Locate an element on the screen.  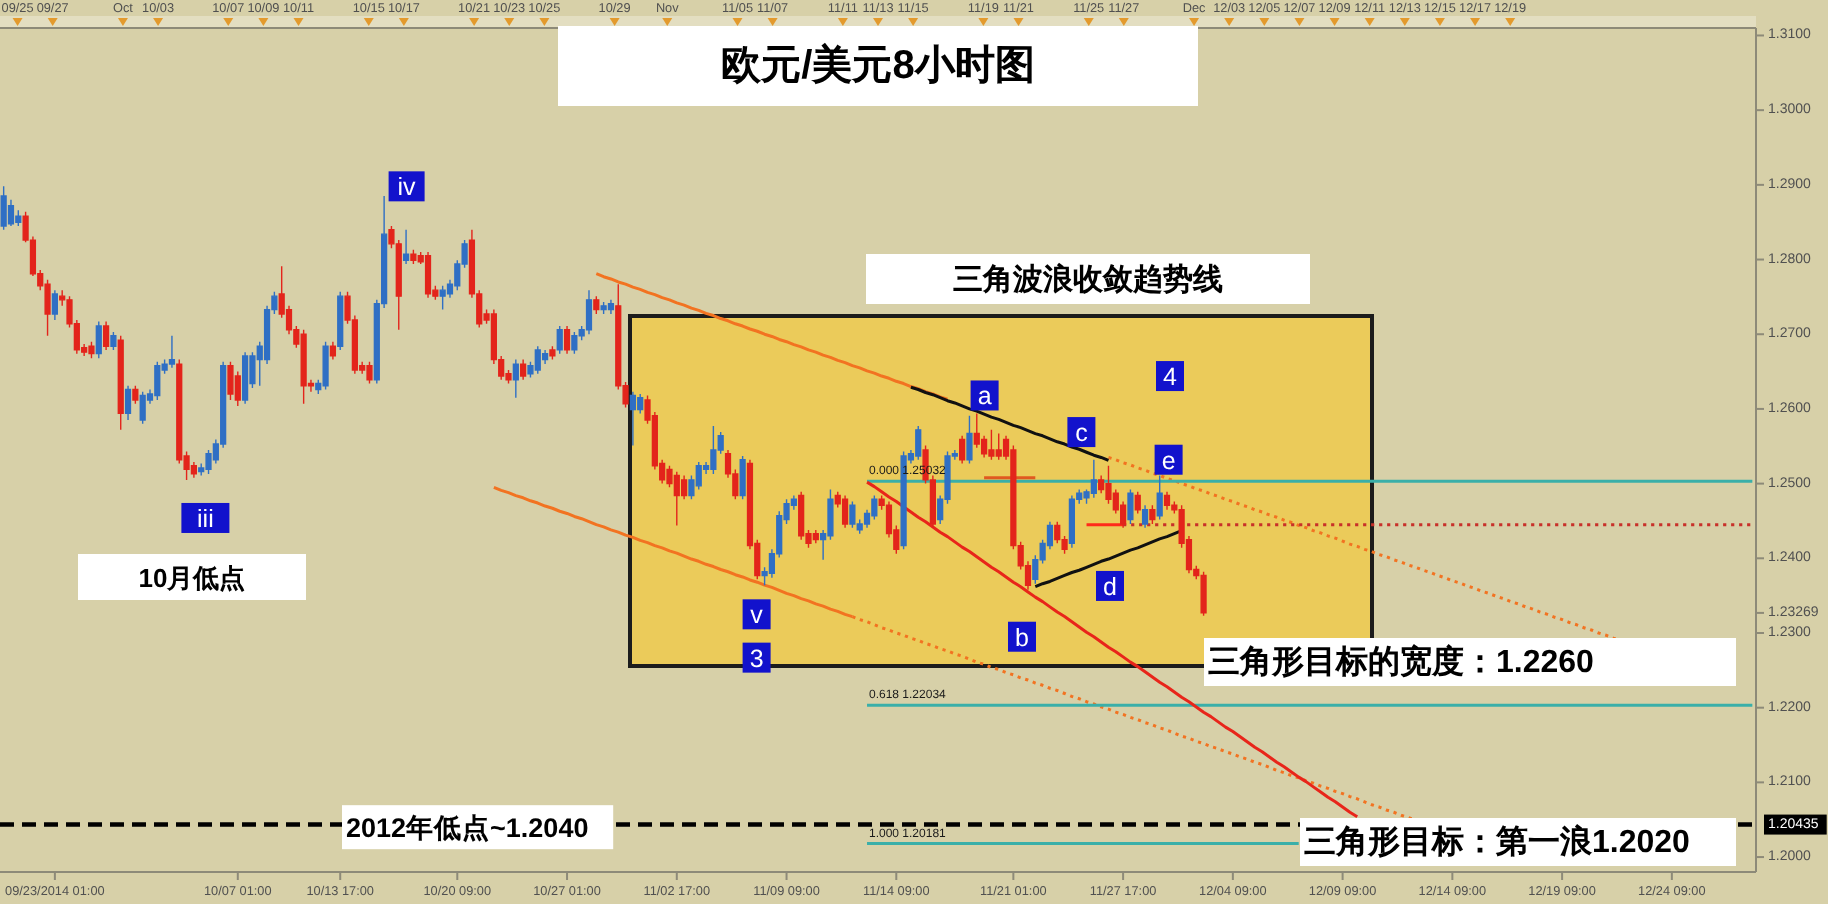
annotation: 3 is located at coordinates (756, 658).